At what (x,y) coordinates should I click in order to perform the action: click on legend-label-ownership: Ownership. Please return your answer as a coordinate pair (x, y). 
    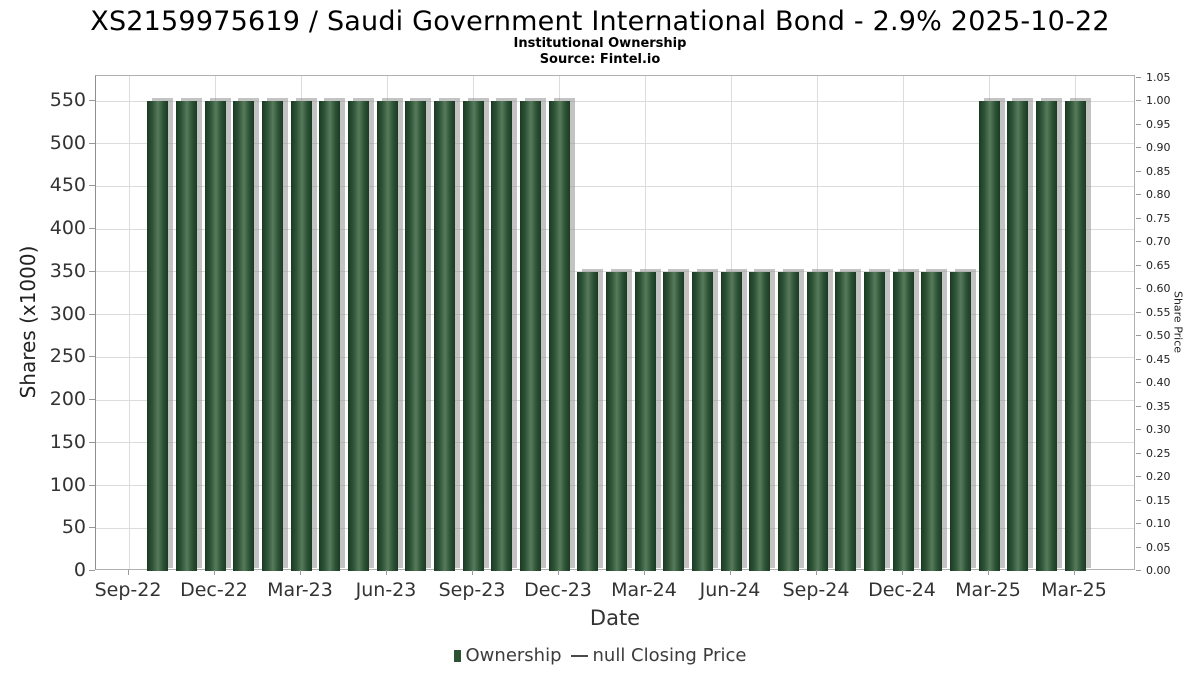
    Looking at the image, I should click on (513, 655).